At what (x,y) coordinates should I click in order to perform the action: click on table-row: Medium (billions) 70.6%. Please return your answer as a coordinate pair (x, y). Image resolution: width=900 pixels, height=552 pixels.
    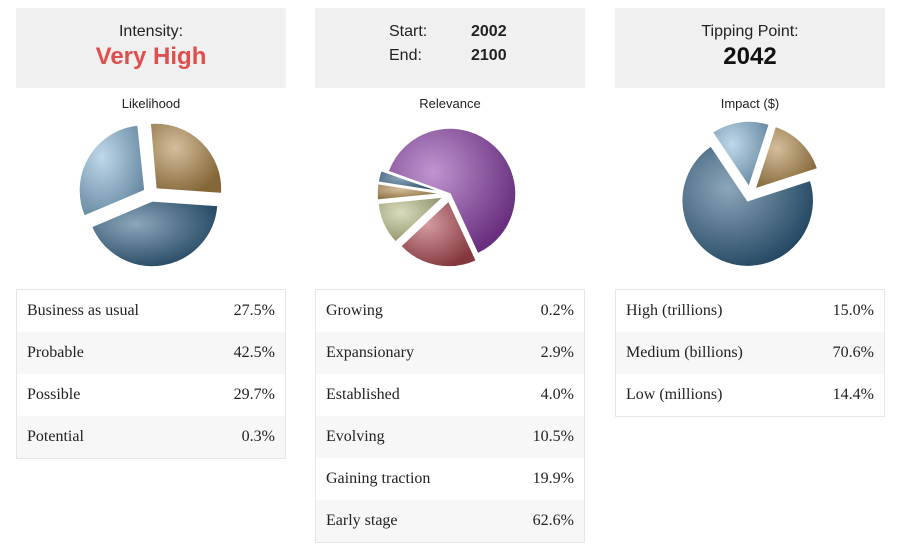
    Looking at the image, I should click on (750, 353).